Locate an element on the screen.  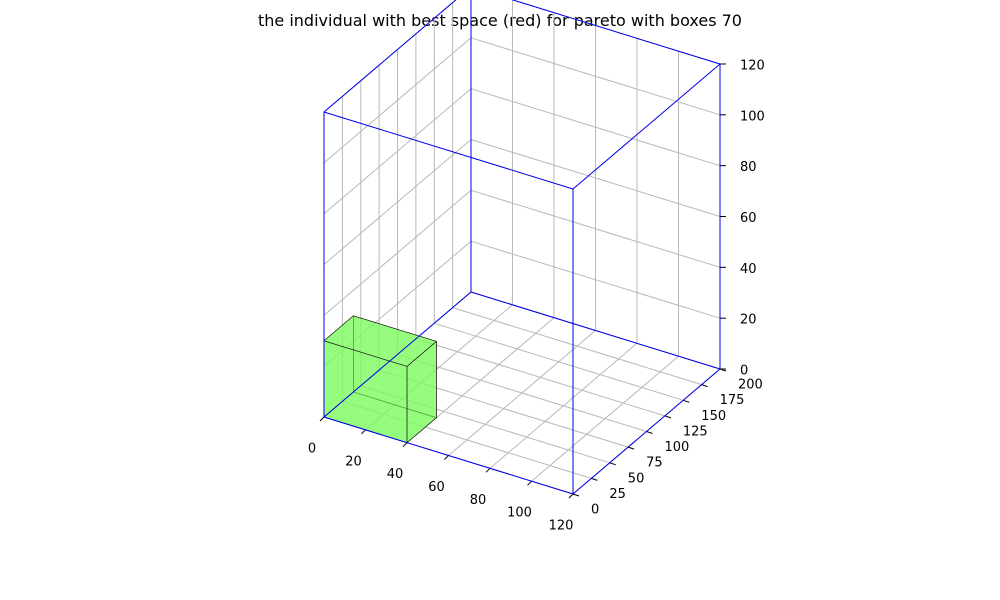
y-tick-label: 50 is located at coordinates (636, 478).